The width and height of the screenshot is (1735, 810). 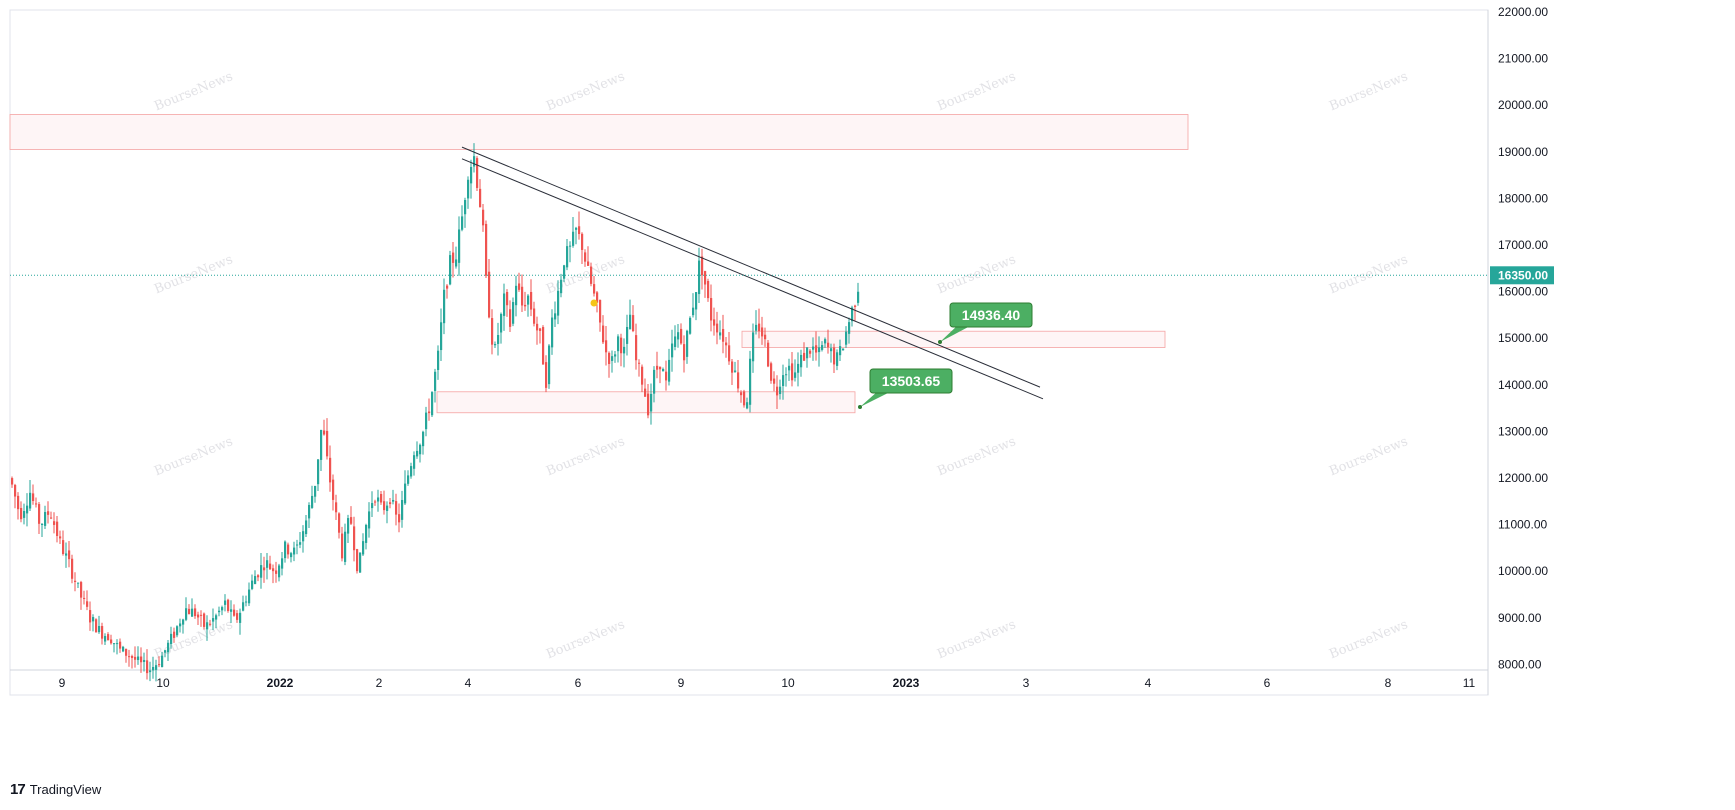 What do you see at coordinates (752, 273) in the screenshot?
I see `trendlines` at bounding box center [752, 273].